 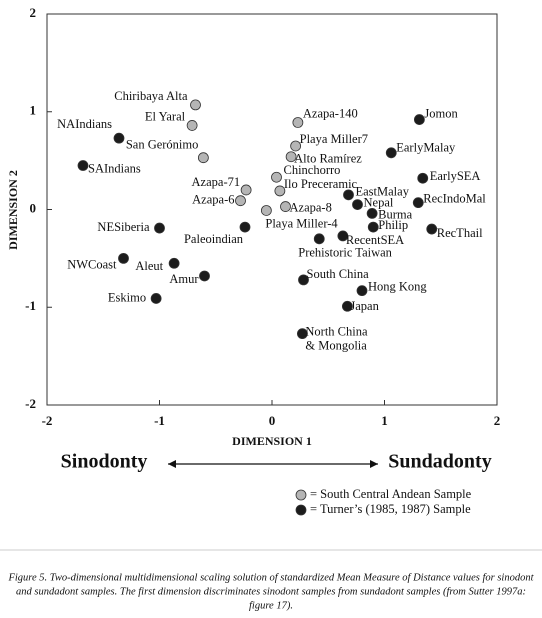 I want to click on point-label: Aleut, so click(x=149, y=266).